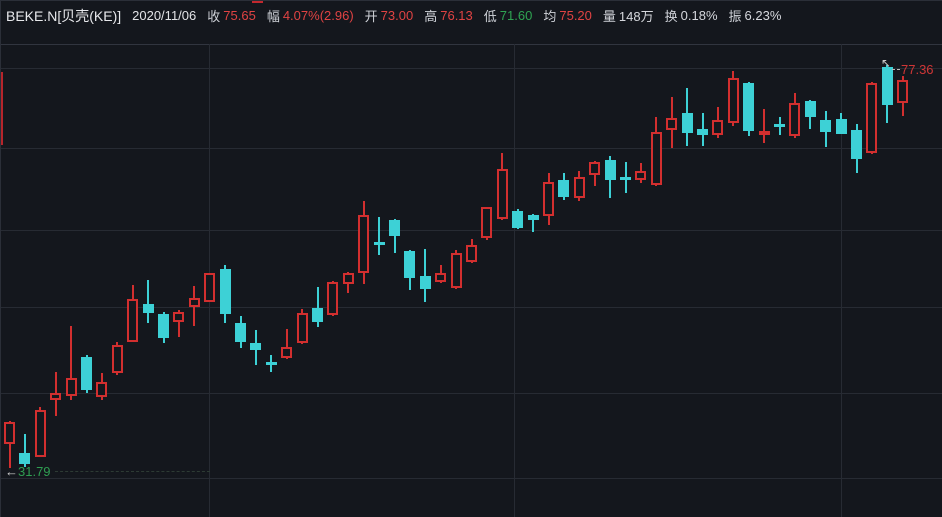 This screenshot has height=517, width=942. Describe the element at coordinates (490, 16) in the screenshot. I see `stat-label-low: 低` at that location.